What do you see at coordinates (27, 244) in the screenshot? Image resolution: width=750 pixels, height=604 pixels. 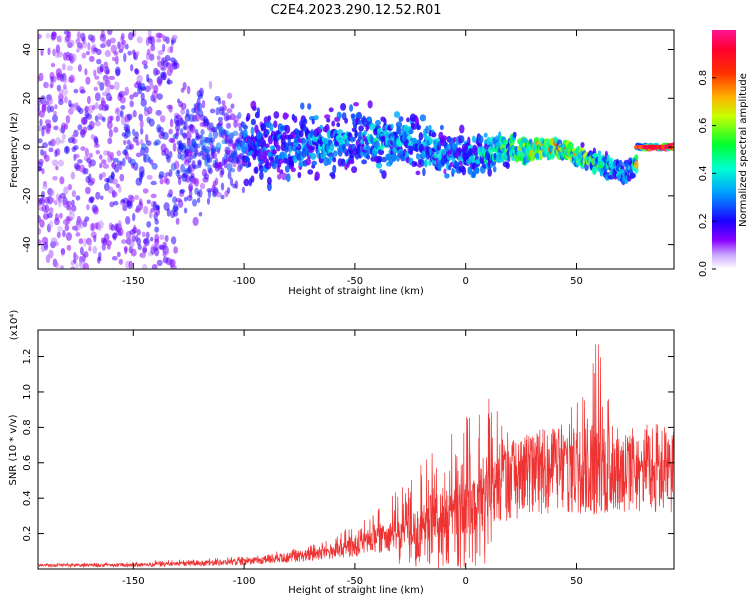 I see `y-tick-label: -40` at bounding box center [27, 244].